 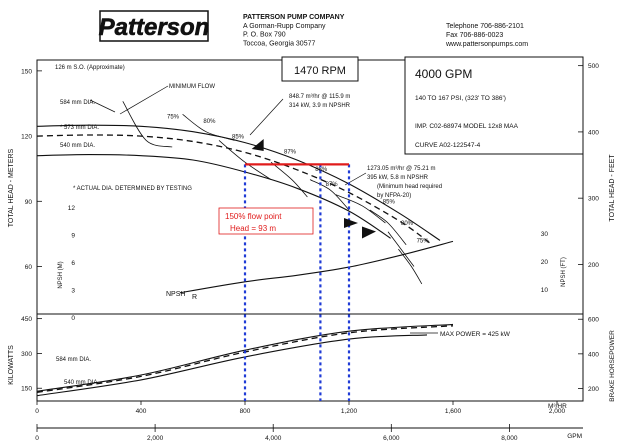 I want to click on gpm-tick-label: 0, so click(x=37, y=438).